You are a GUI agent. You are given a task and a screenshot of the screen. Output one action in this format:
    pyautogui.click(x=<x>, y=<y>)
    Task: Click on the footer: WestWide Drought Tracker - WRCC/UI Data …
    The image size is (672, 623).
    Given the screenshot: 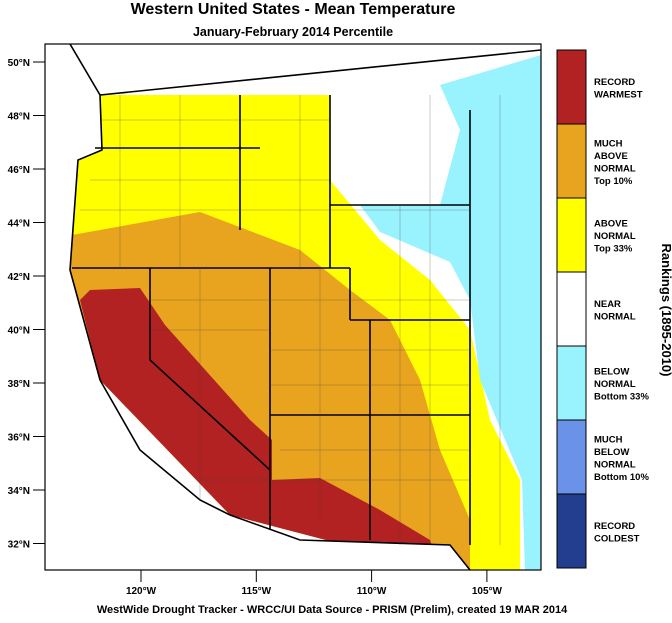 What is the action you would take?
    pyautogui.click(x=332, y=610)
    